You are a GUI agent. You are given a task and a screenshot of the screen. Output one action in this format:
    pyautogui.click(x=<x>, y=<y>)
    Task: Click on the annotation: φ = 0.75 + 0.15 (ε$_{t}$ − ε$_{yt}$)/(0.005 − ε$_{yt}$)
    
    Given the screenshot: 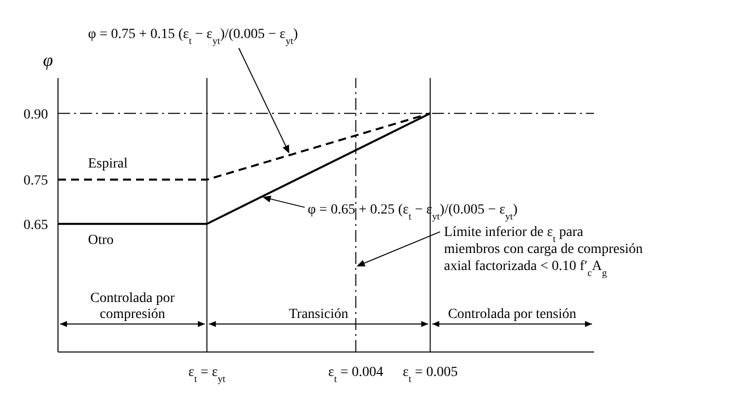 What is the action you would take?
    pyautogui.click(x=193, y=36)
    